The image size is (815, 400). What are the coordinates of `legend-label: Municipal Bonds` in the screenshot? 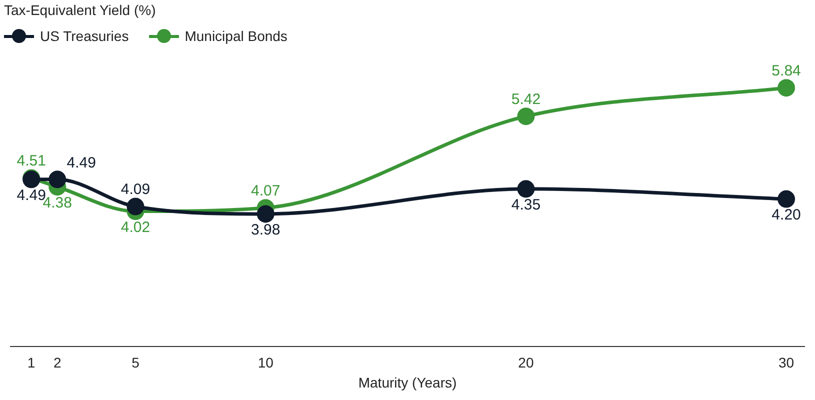 It's located at (236, 36).